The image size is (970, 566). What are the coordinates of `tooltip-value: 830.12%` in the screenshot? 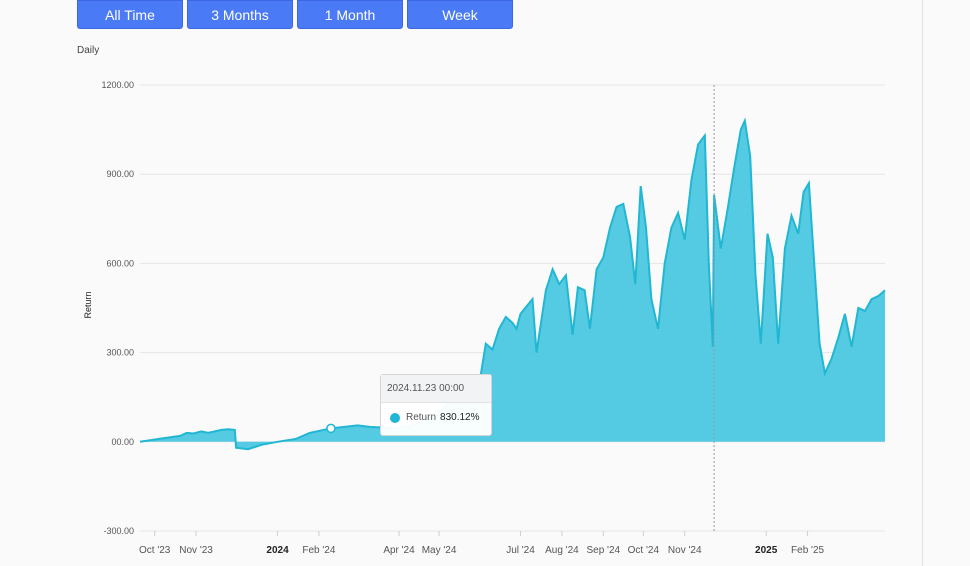 It's located at (460, 417).